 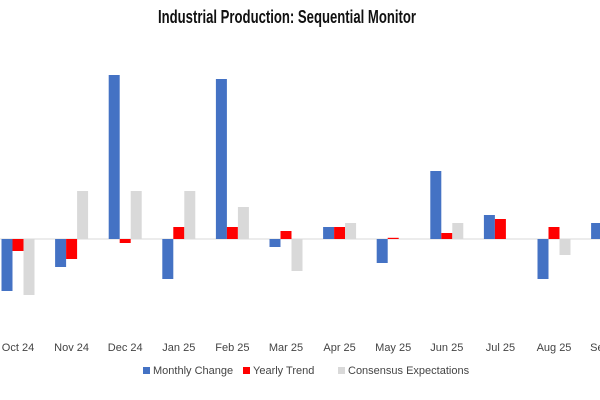 What do you see at coordinates (18, 348) in the screenshot?
I see `x-tick-label: Oct 24` at bounding box center [18, 348].